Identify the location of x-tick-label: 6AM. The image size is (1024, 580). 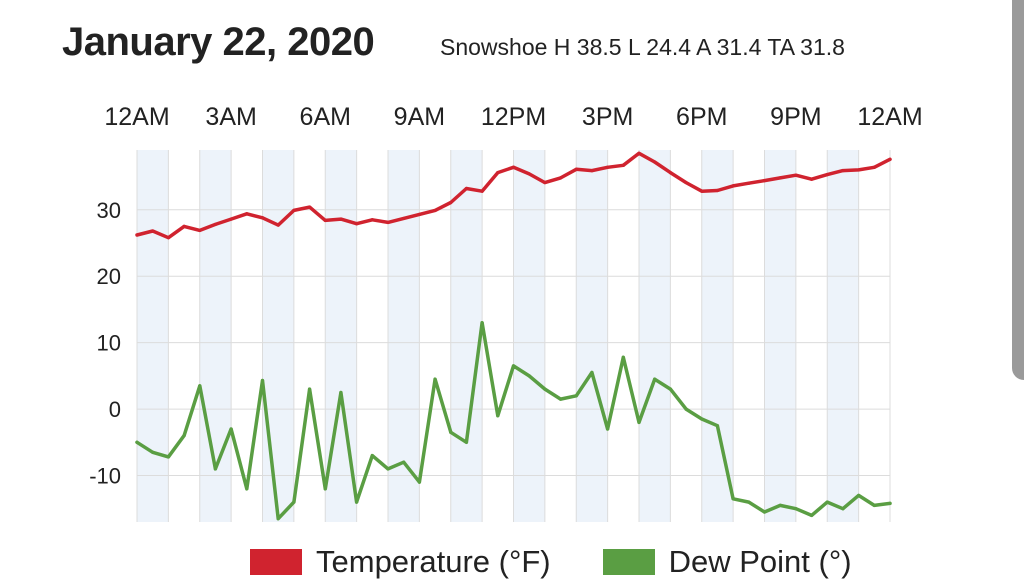
(325, 117).